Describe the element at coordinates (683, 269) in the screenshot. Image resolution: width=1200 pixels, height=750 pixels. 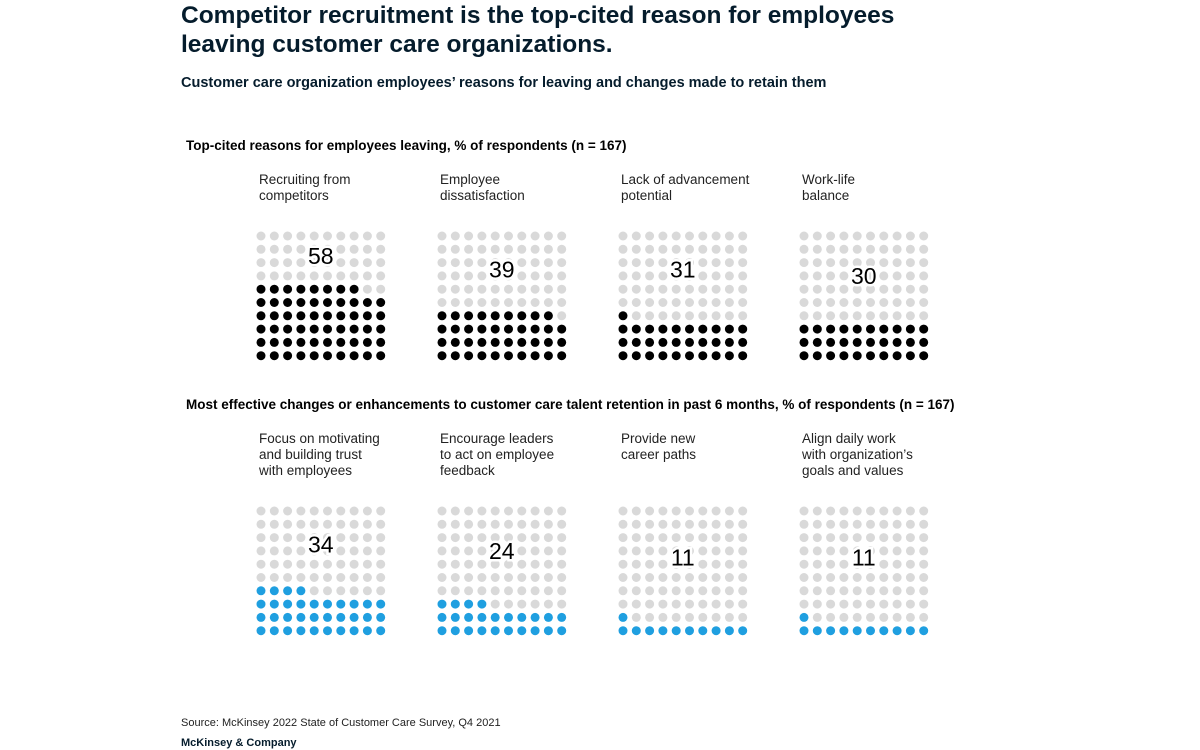
I see `value-label: 31` at that location.